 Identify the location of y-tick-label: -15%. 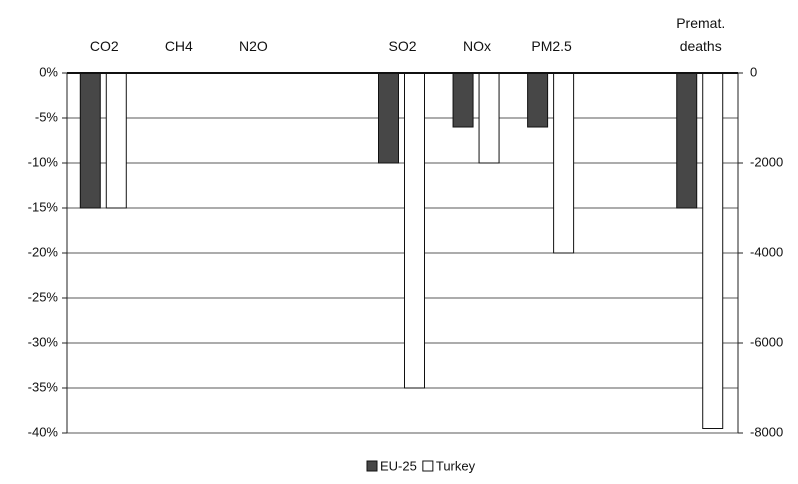
(43, 206).